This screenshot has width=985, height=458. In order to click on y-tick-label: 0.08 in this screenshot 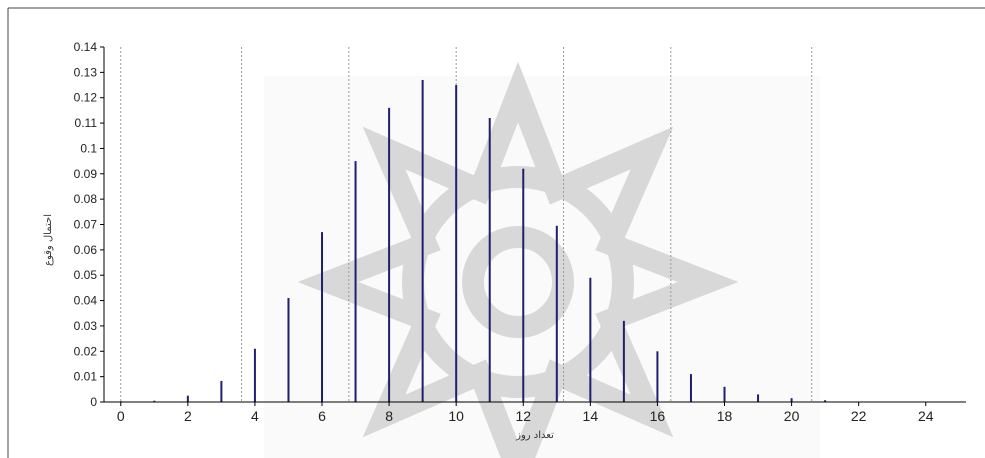, I will do `click(86, 199)`.